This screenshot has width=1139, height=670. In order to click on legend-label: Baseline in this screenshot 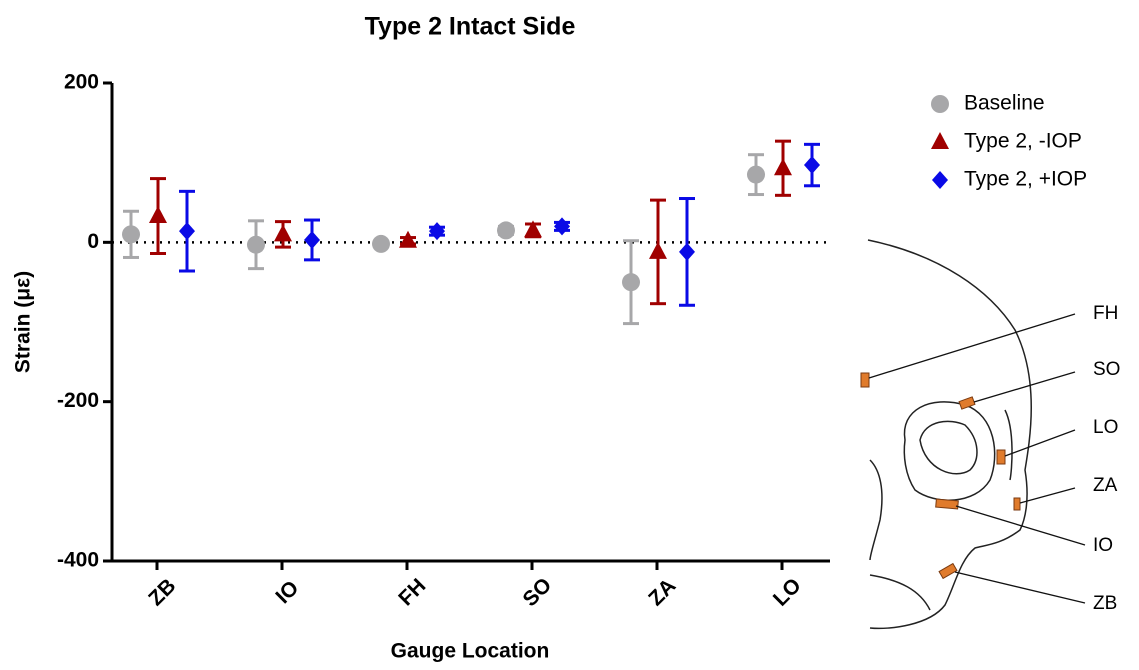, I will do `click(1004, 103)`.